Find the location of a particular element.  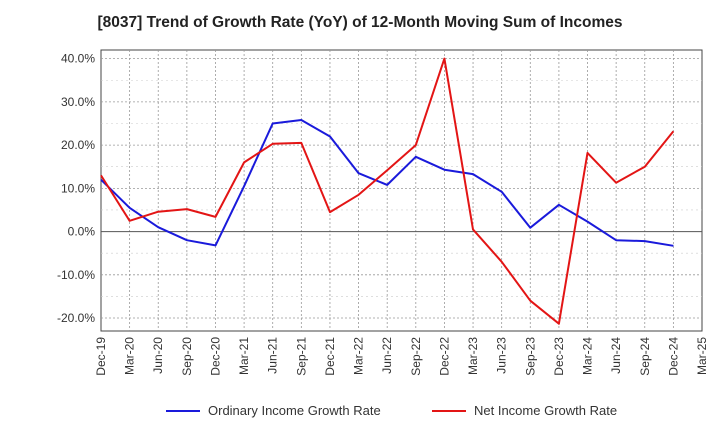

y-tick-label: -10.0% is located at coordinates (76, 275).